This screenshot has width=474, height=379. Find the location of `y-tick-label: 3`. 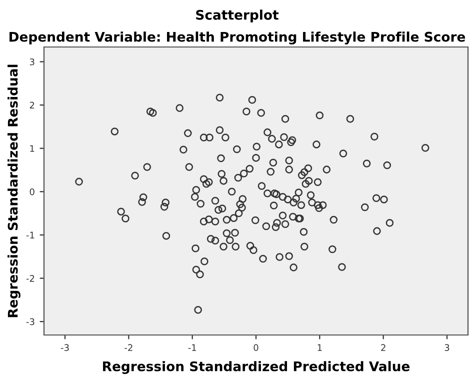

y-tick-label: 3 is located at coordinates (32, 62).